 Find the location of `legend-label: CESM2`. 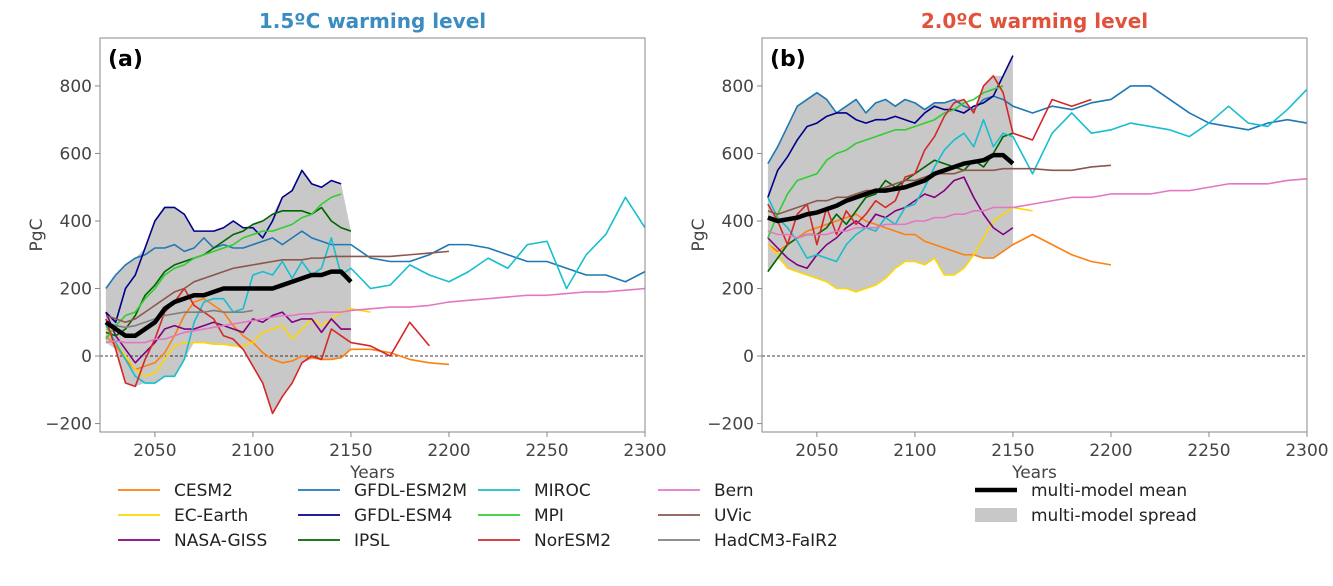

legend-label: CESM2 is located at coordinates (203, 491).